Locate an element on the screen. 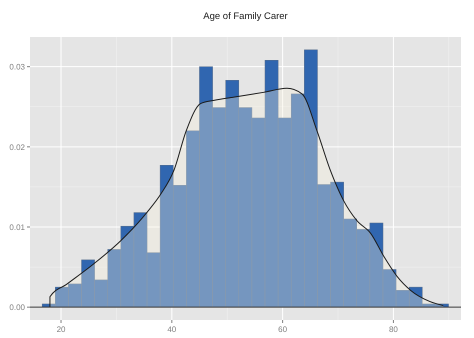 This screenshot has width=474, height=338. y-tick-label: 0.02 is located at coordinates (17, 147).